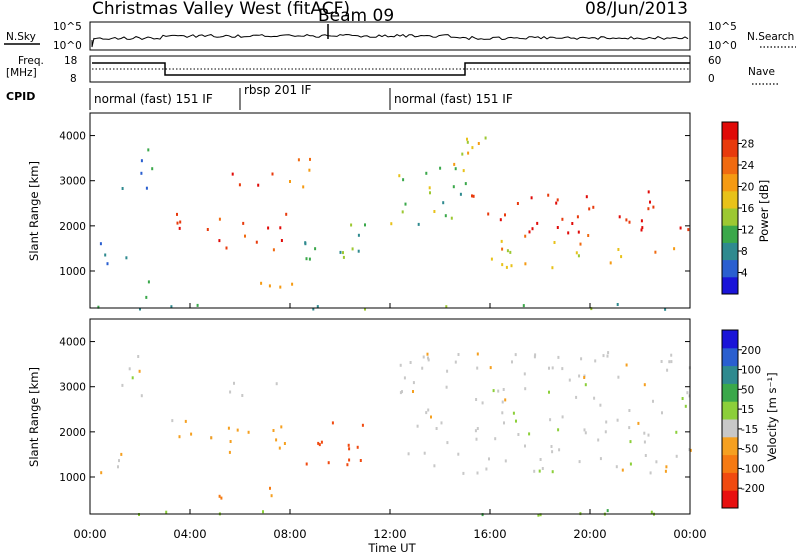 The image size is (800, 554). I want to click on velocity-colorbar-tick-label: 200, so click(751, 351).